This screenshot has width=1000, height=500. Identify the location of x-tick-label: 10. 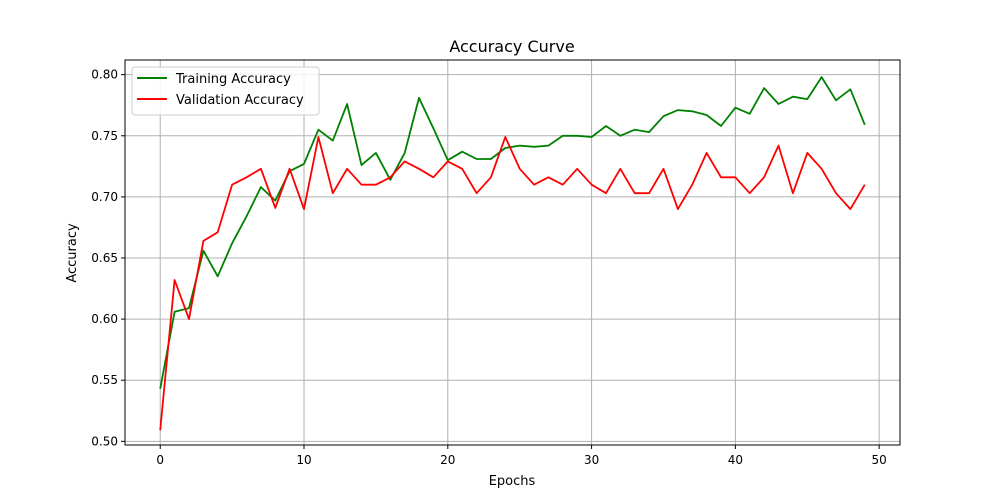
(303, 460).